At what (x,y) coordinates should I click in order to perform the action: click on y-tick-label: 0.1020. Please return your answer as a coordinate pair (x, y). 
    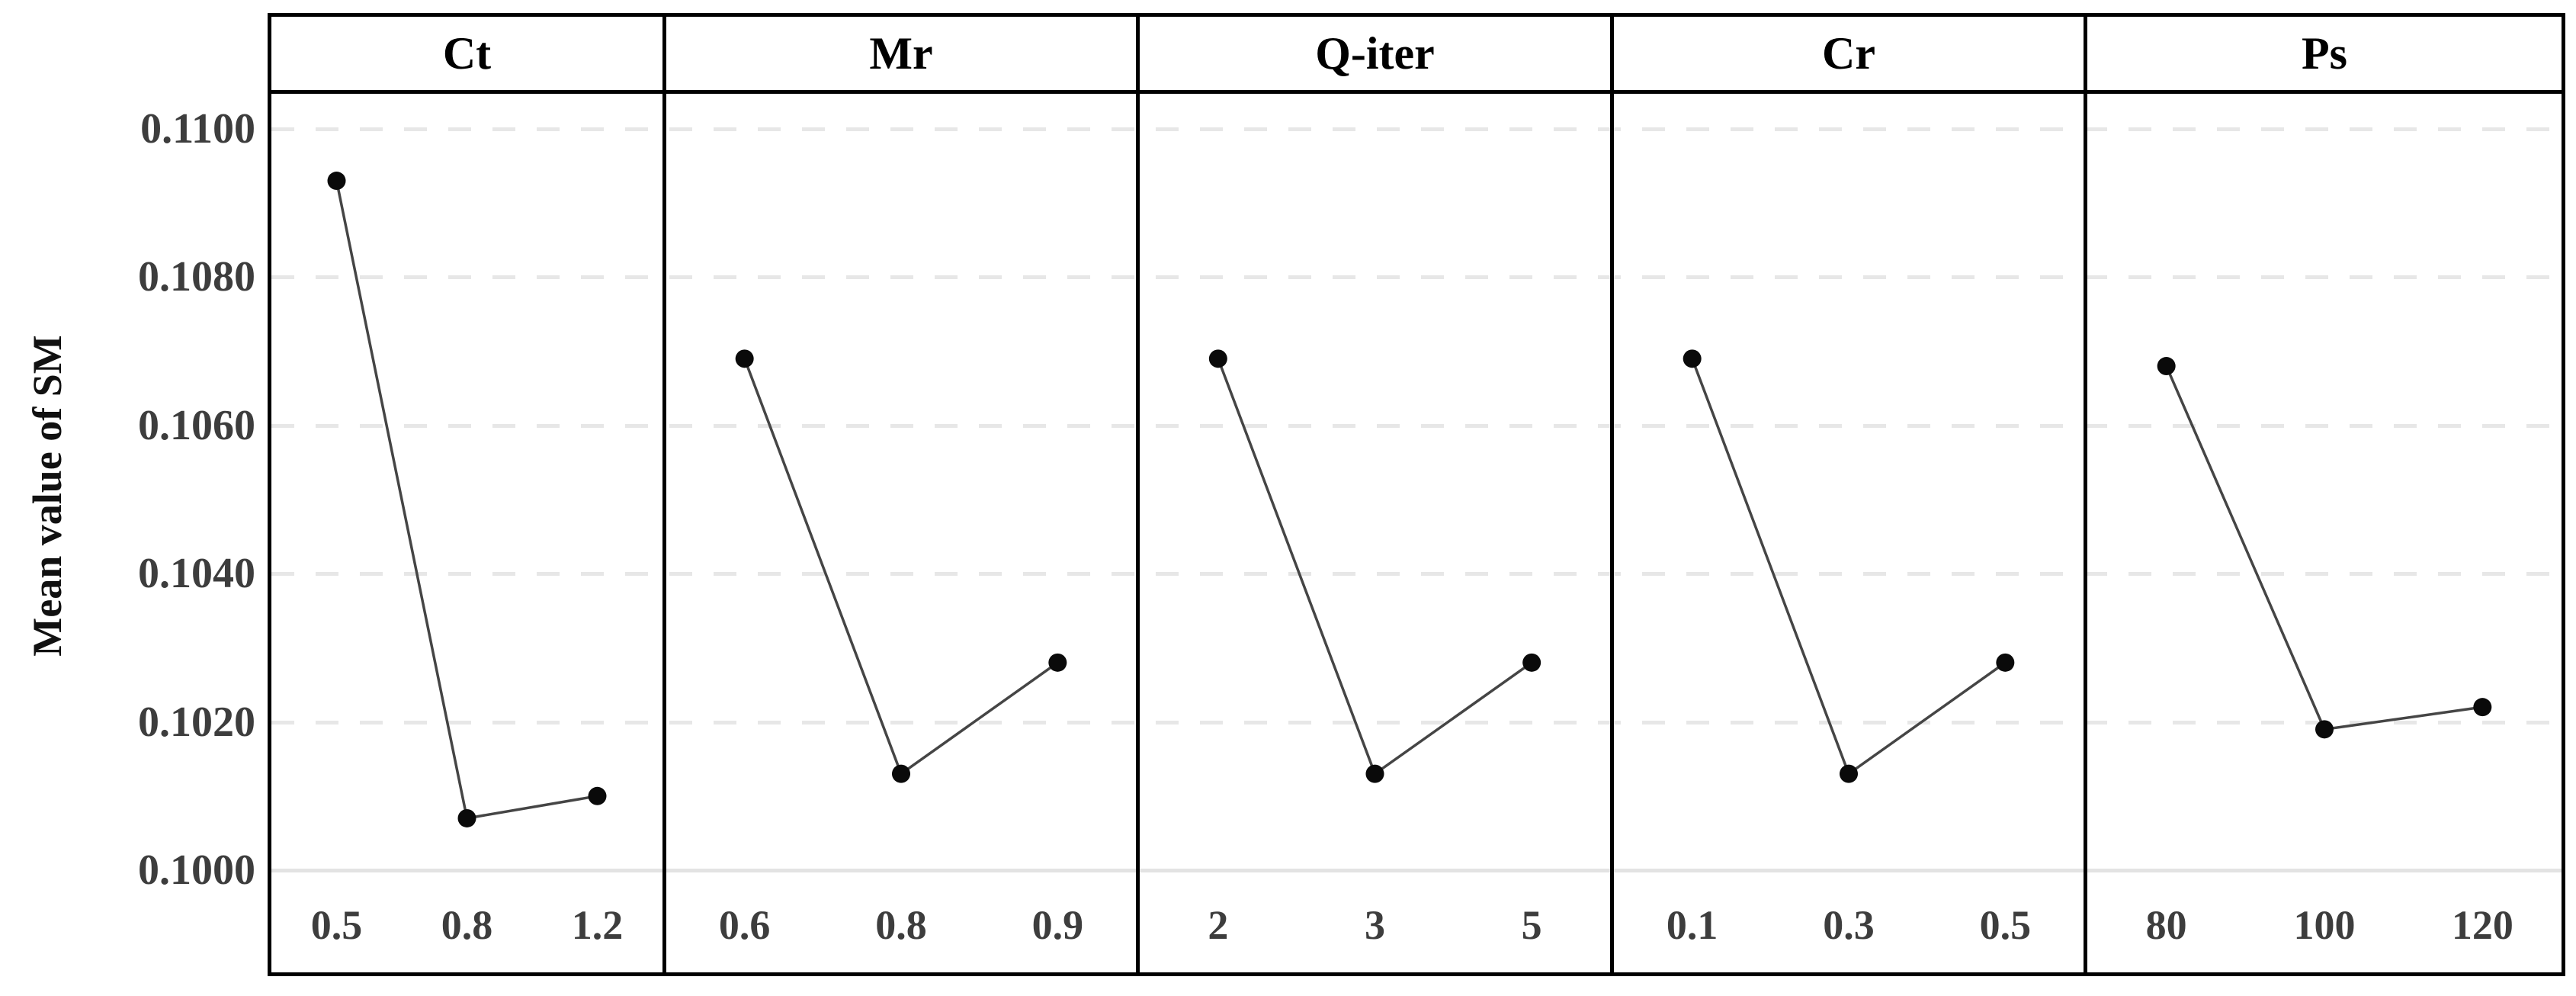
    Looking at the image, I should click on (196, 722).